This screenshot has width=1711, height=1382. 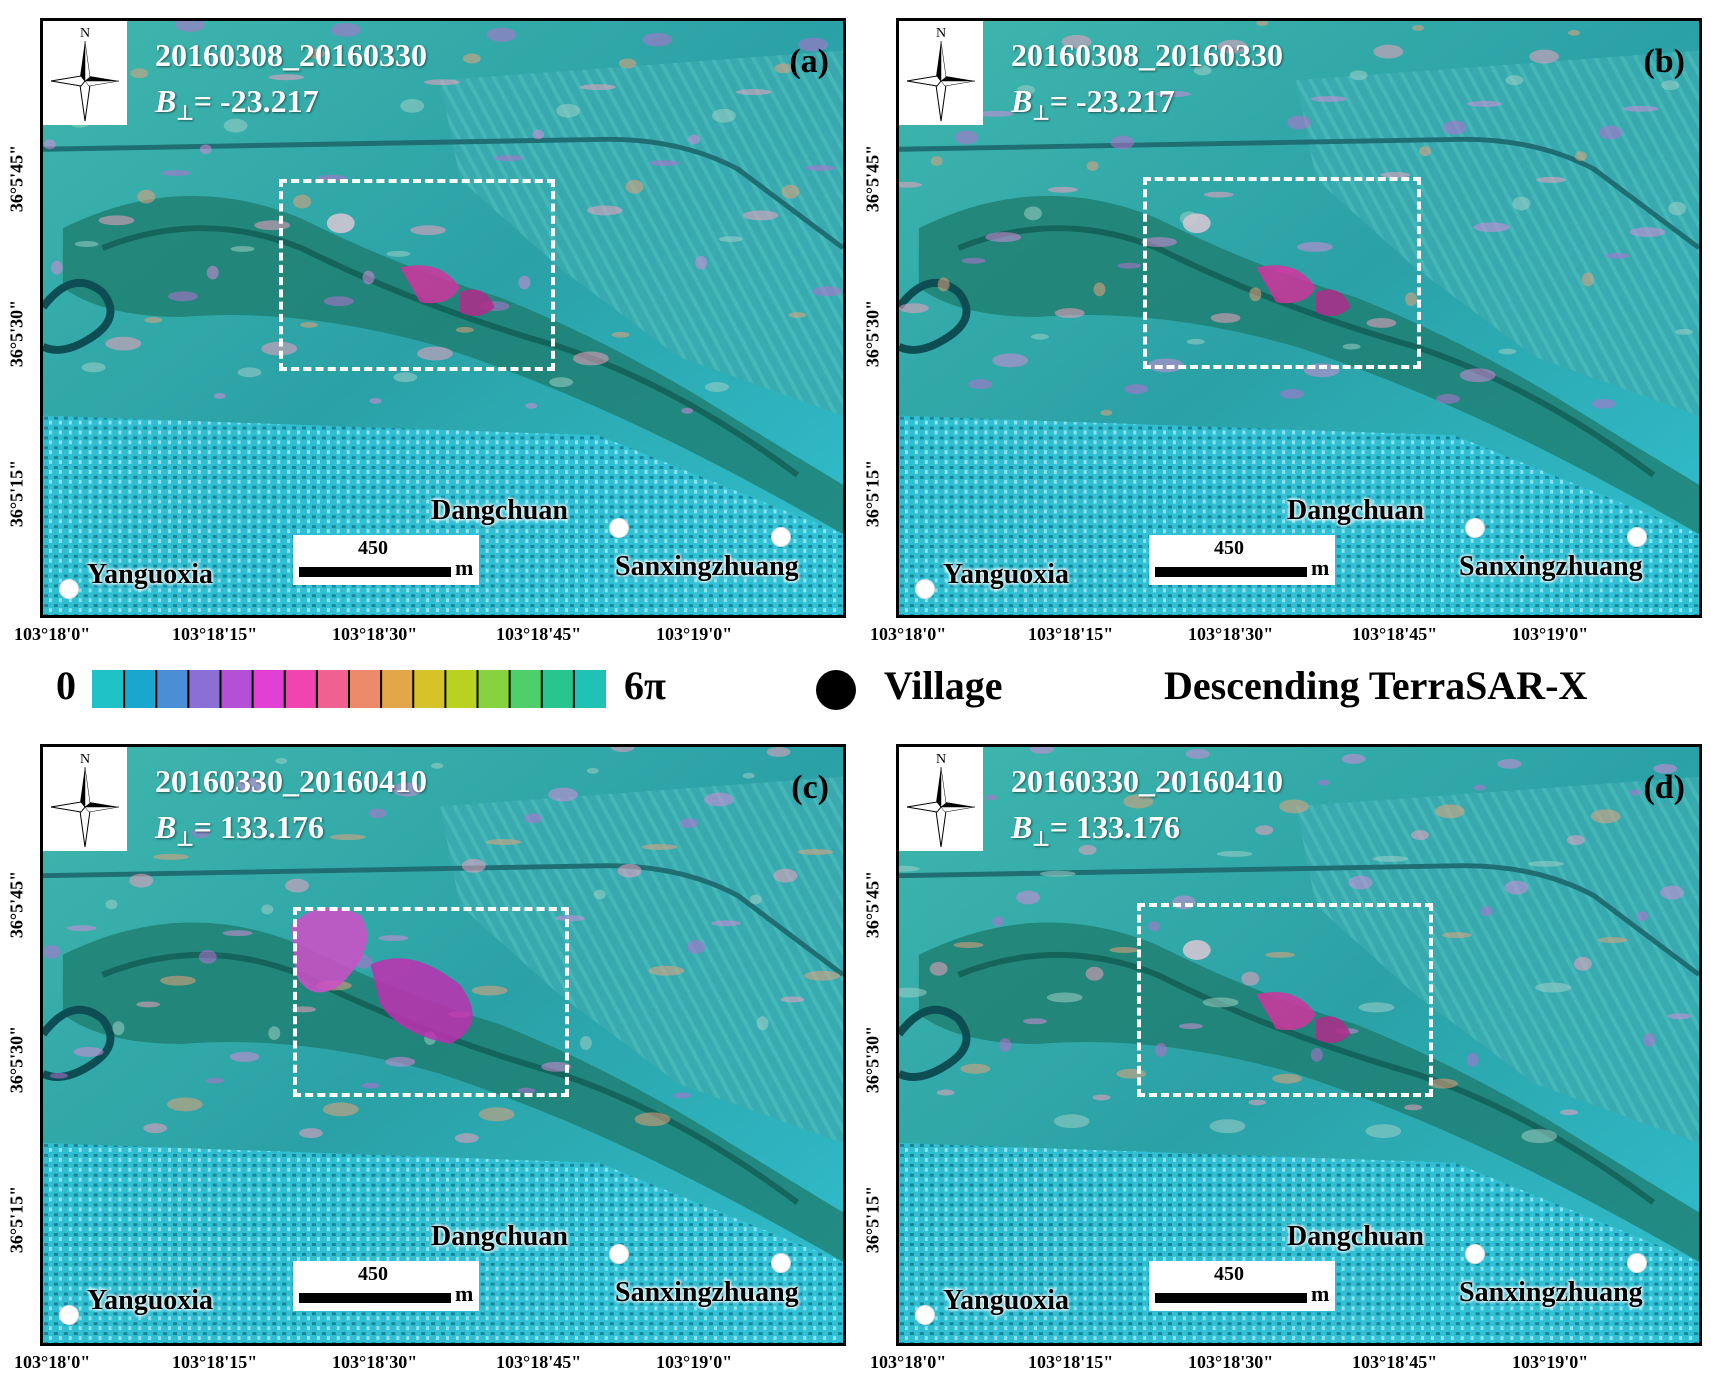 I want to click on phase-colorbar, so click(x=349, y=689).